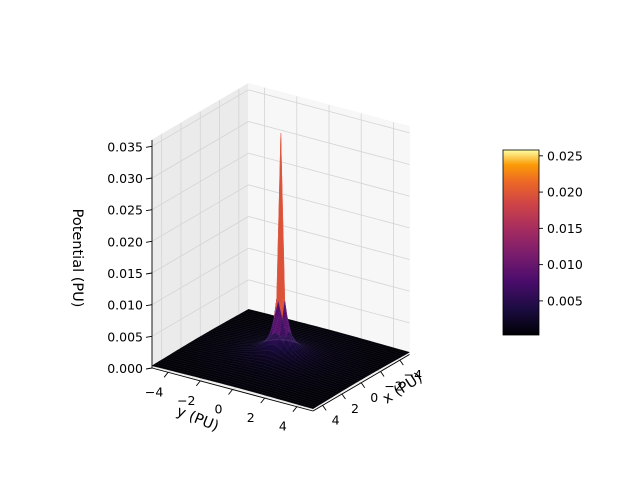 The width and height of the screenshot is (640, 480). What do you see at coordinates (374, 397) in the screenshot?
I see `x-tick-label: 0` at bounding box center [374, 397].